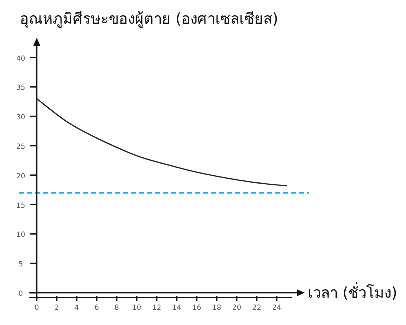 Image resolution: width=406 pixels, height=325 pixels. Describe the element at coordinates (149, 19) in the screenshot. I see `y-axis-title: อุณหภูมิศีรษะของผู้ตาย (องศาเซลเซียส)` at that location.